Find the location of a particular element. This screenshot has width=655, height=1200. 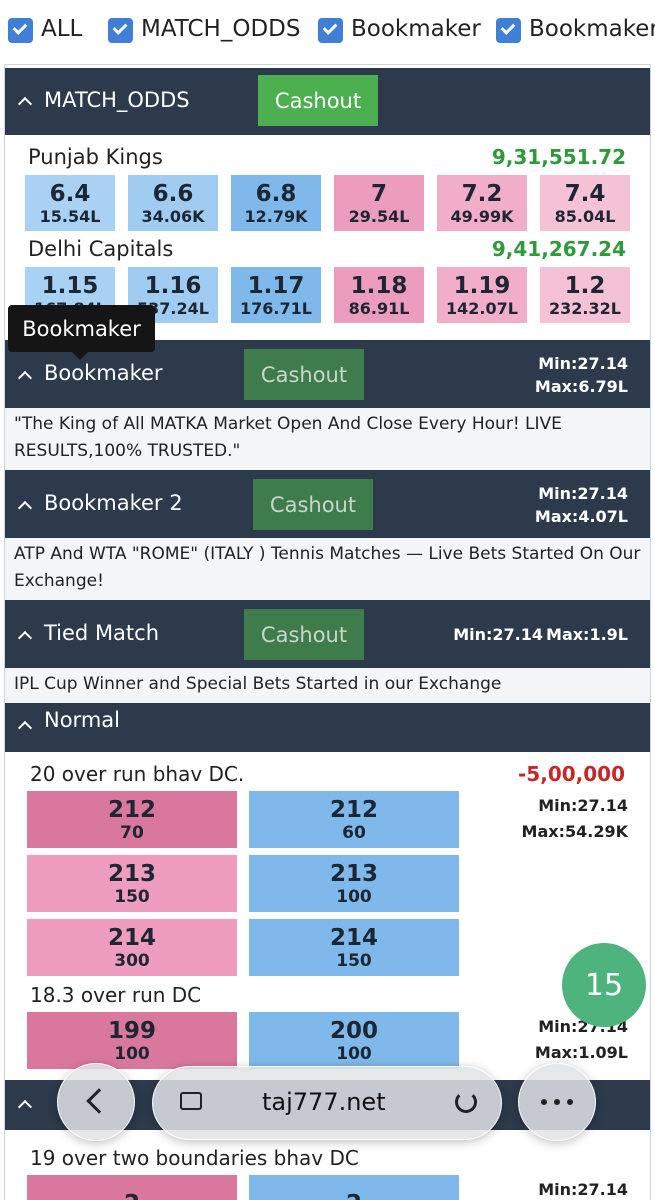

runner-pl: 9,31,551.72 is located at coordinates (558, 157).